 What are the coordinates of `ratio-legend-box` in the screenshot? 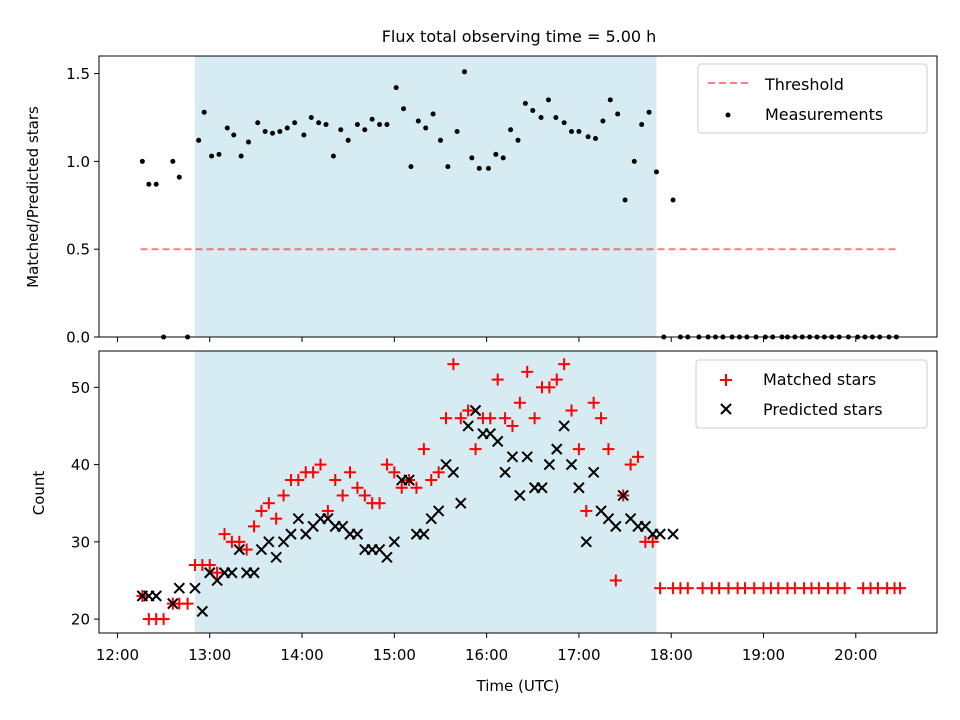 It's located at (812, 98).